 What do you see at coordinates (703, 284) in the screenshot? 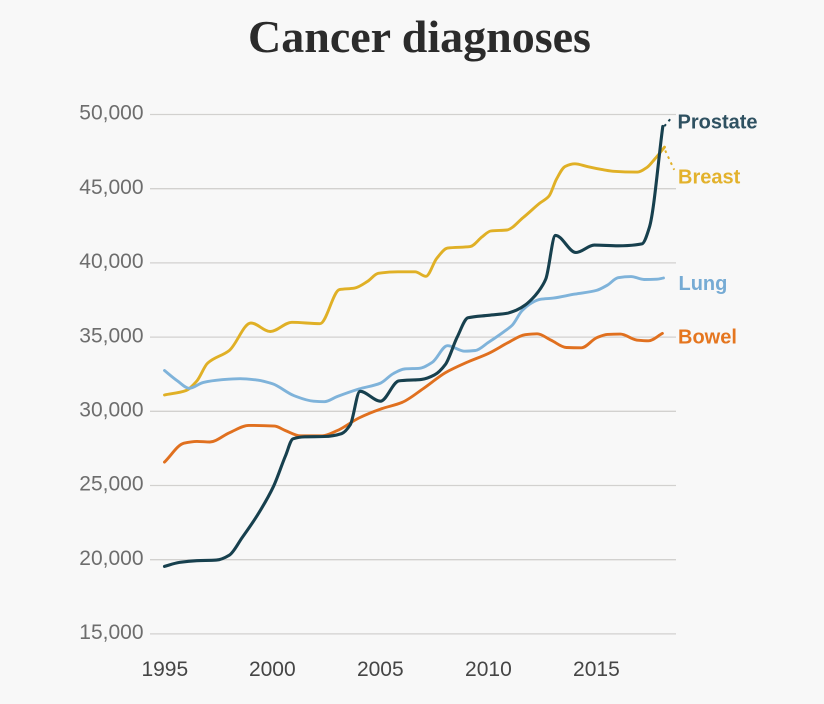
I see `svg-text: Lung` at bounding box center [703, 284].